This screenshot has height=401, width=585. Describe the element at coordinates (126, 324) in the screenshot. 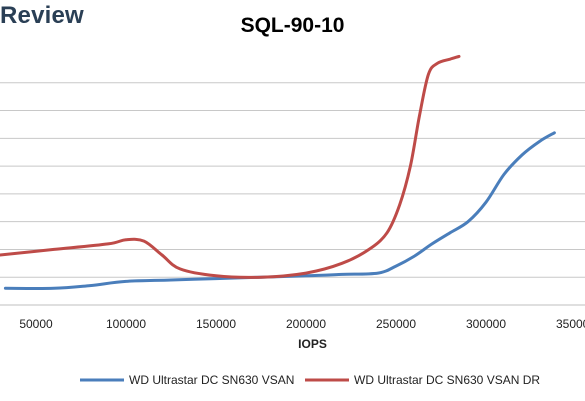

I see `x-tick-label: 100000` at that location.